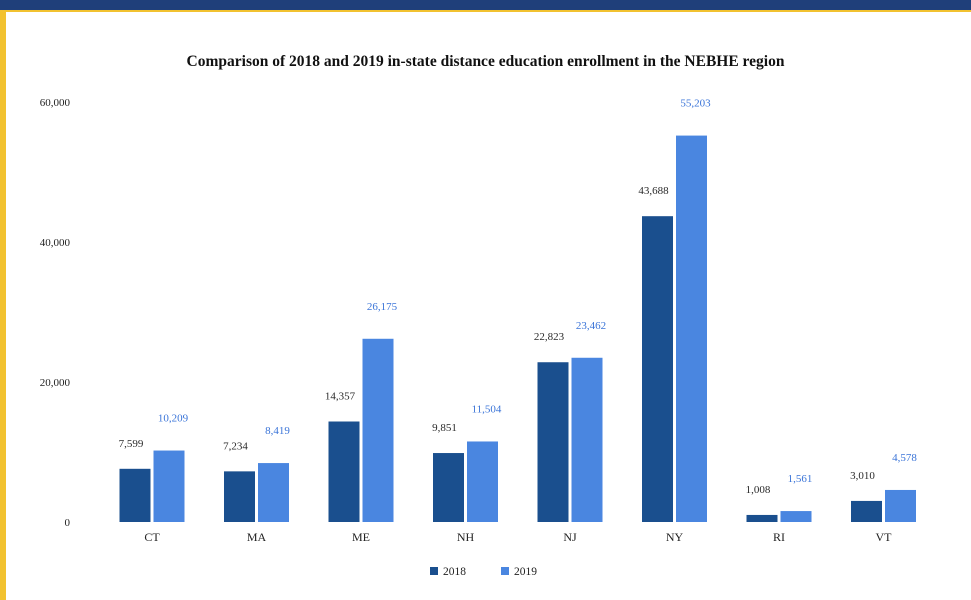  I want to click on x-tick-label-MA: MA, so click(257, 537).